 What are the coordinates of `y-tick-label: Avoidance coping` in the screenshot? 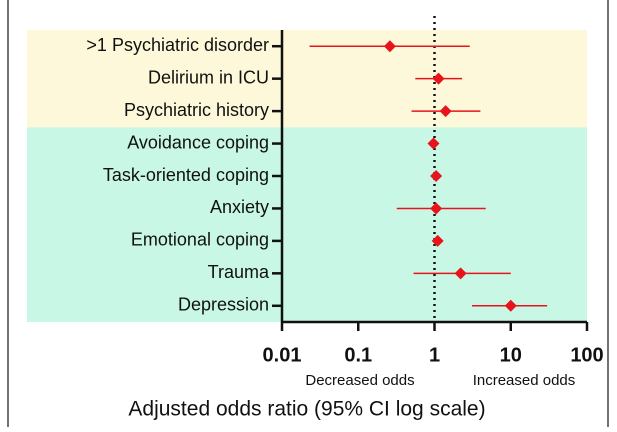 It's located at (198, 142).